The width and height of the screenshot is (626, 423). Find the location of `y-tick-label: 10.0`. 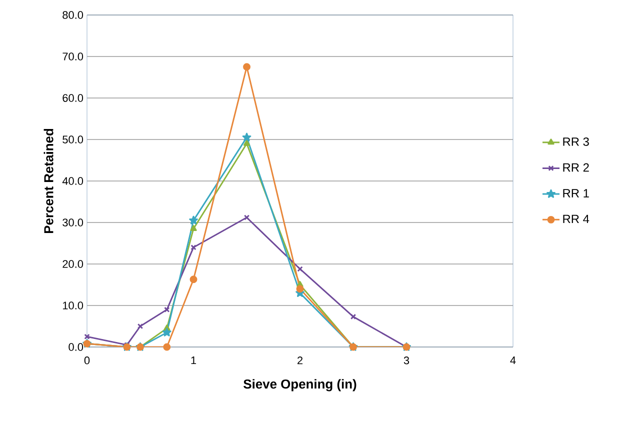

y-tick-label: 10.0 is located at coordinates (73, 306).